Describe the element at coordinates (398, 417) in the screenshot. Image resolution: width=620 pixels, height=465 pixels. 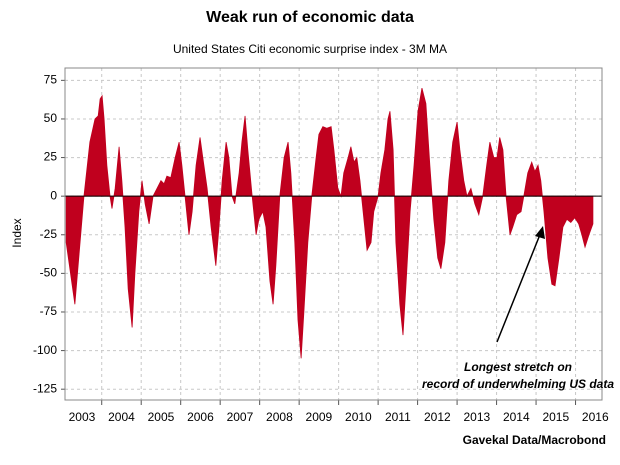
I see `x-tick-label: 2011` at that location.